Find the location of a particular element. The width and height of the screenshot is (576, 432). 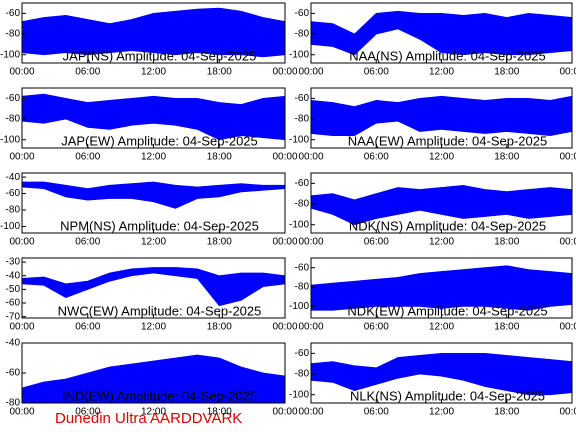

y-tick-label: -50 is located at coordinates (13, 289).